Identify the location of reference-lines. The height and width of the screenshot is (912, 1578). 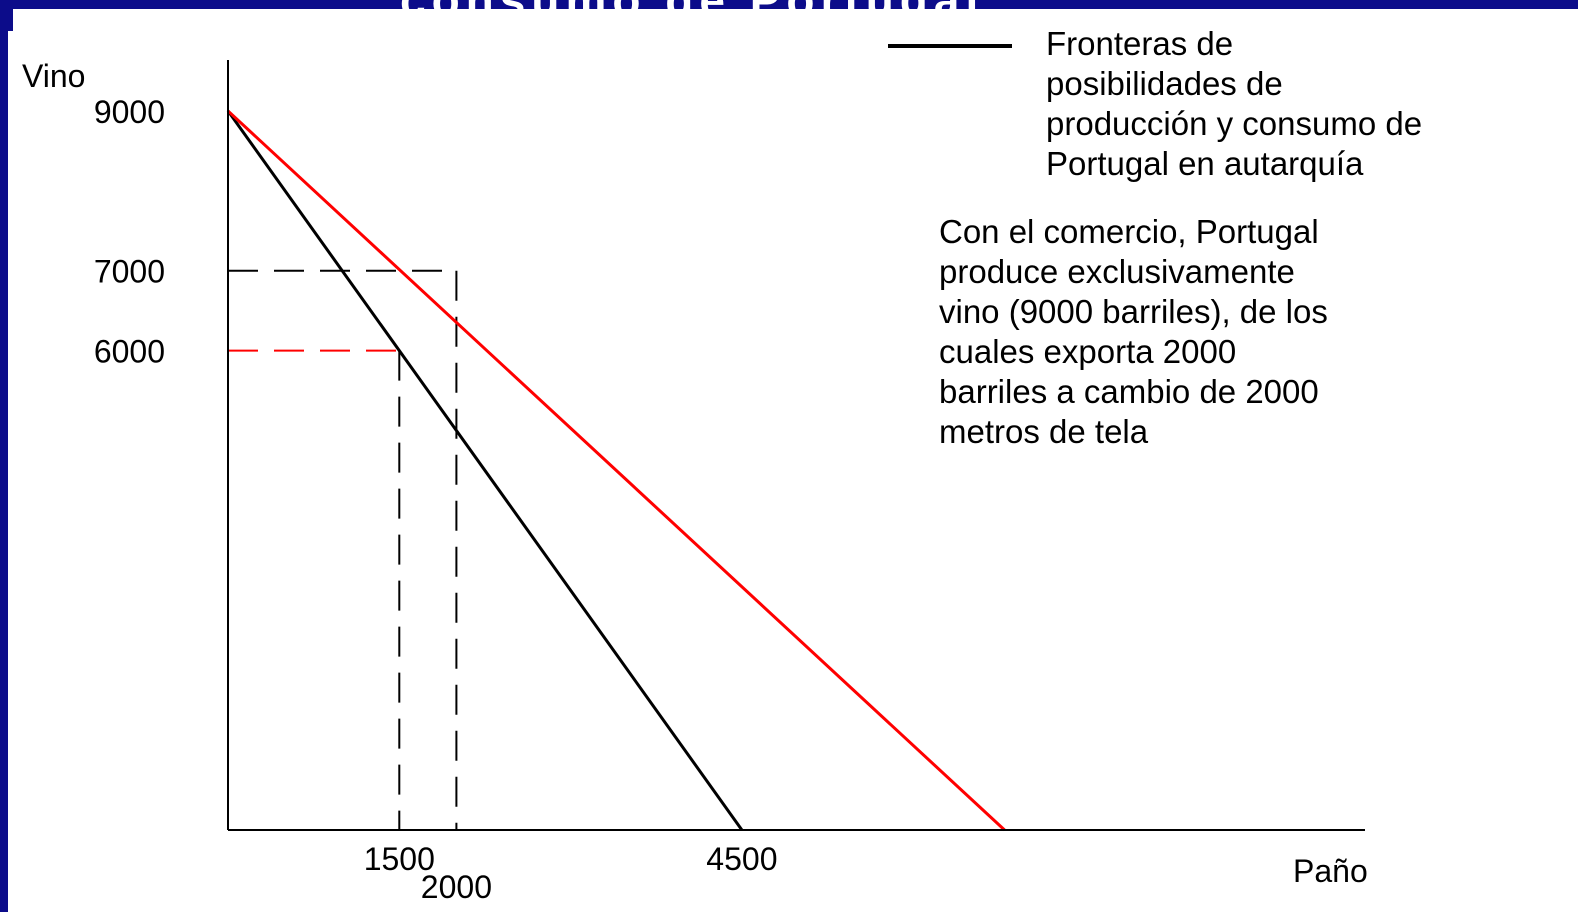
(343, 549).